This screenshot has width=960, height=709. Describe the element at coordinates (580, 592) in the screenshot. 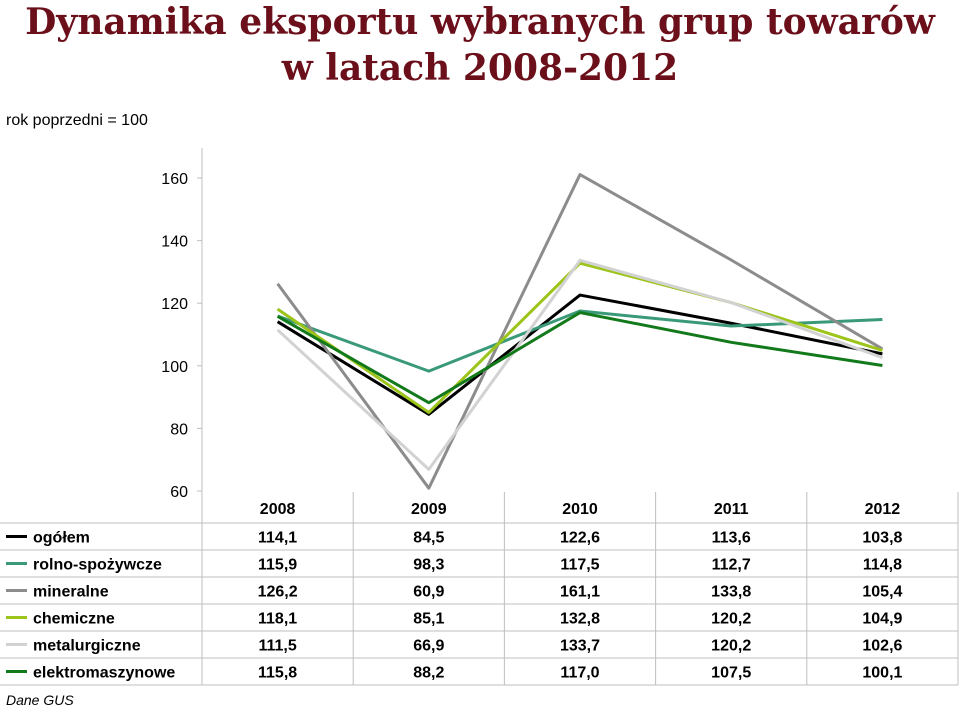

I see `data-label: 161,1` at that location.